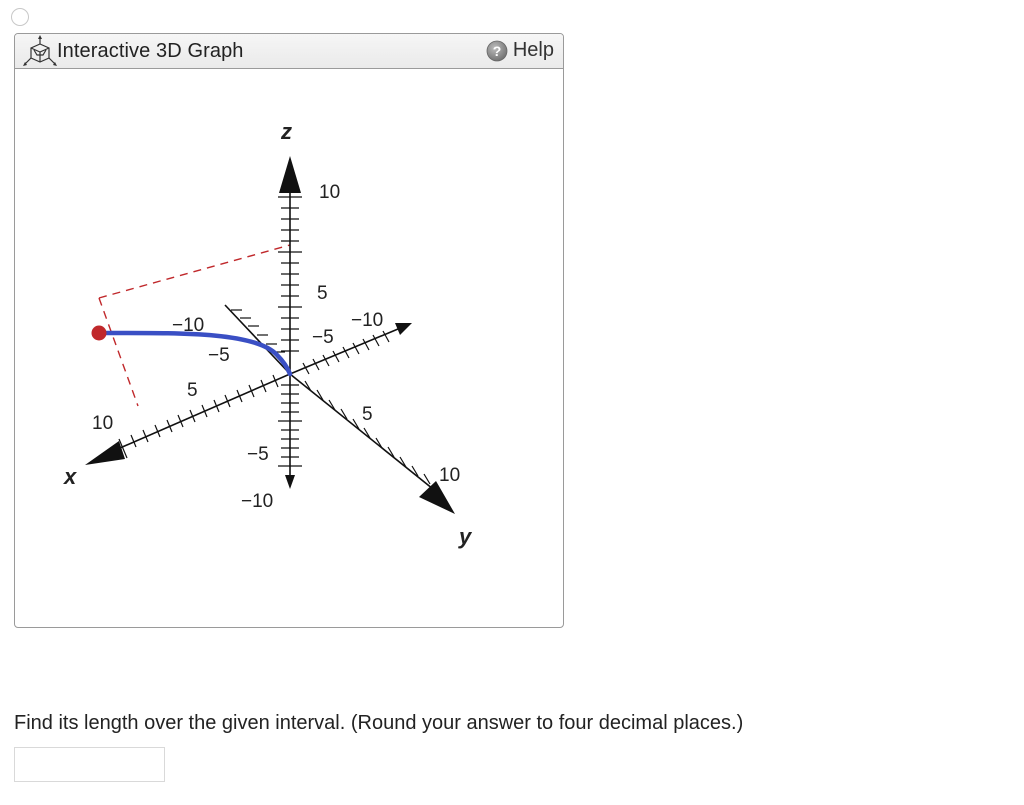 This screenshot has width=1024, height=805. Describe the element at coordinates (150, 50) in the screenshot. I see `panel-title: Interactive 3D Graph` at that location.